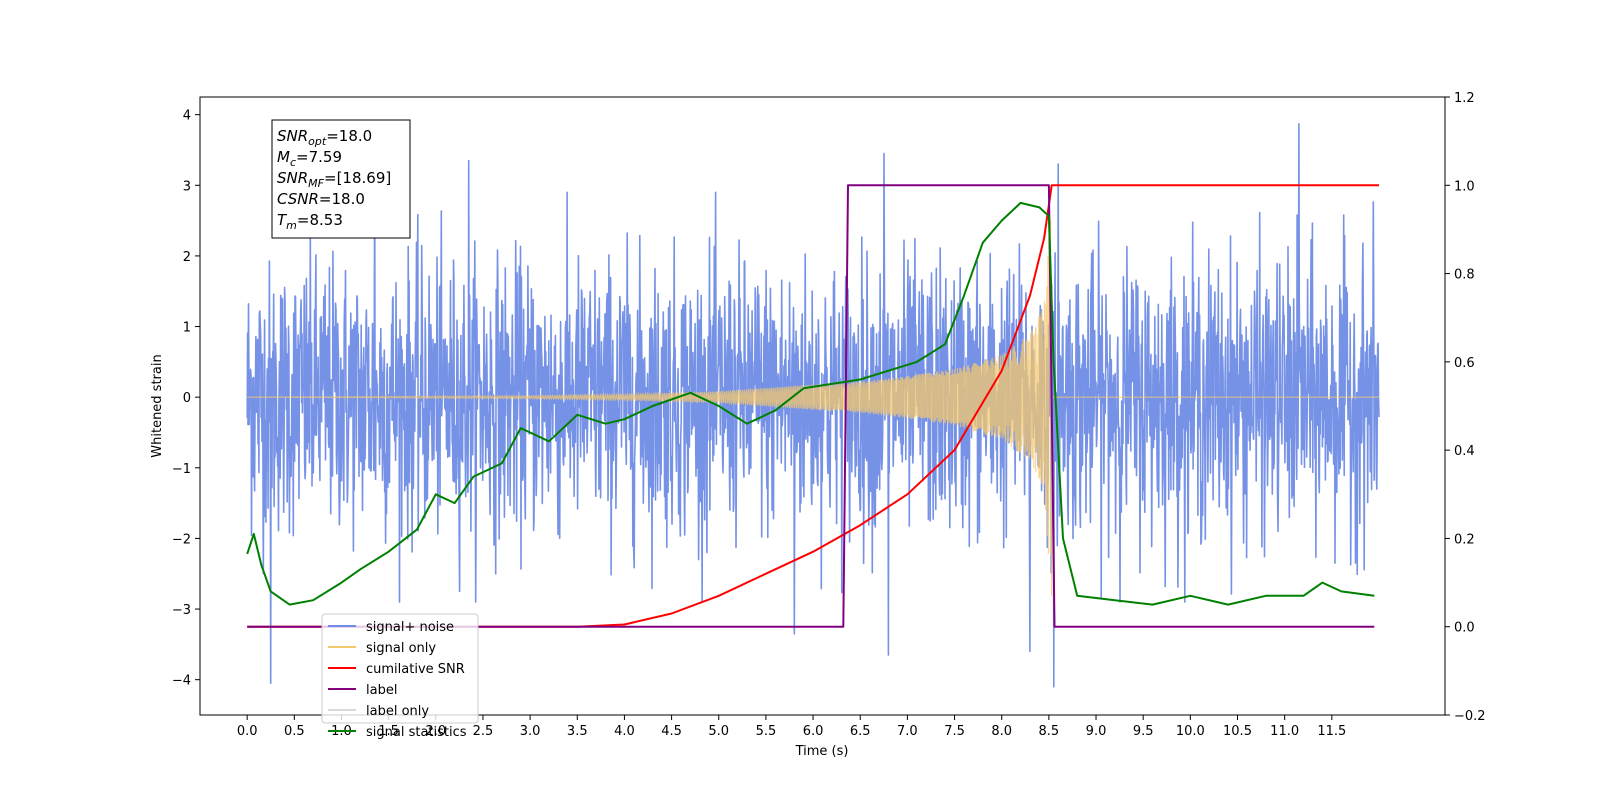 The height and width of the screenshot is (800, 1600). I want to click on stats-line: CSNR=18.0, so click(321, 199).